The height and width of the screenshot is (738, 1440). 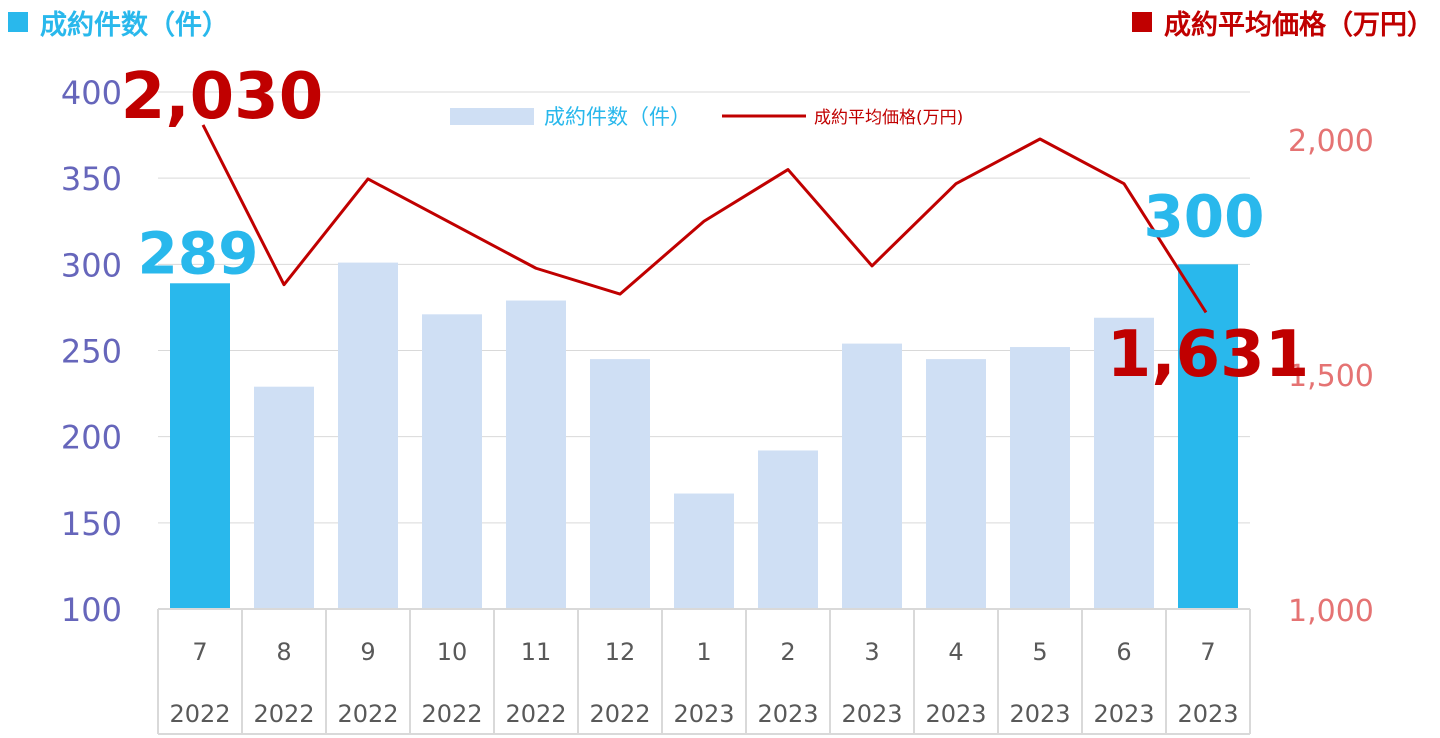 I want to click on left-axis-tick-label: 200, so click(x=91, y=438).